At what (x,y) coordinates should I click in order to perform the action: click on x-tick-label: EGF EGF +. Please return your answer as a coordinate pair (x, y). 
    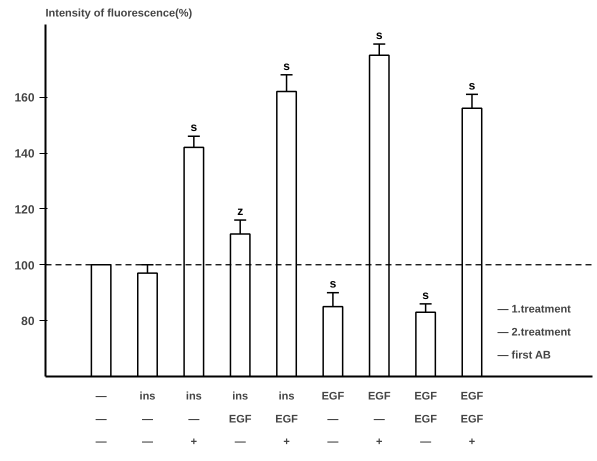
    Looking at the image, I should click on (472, 419).